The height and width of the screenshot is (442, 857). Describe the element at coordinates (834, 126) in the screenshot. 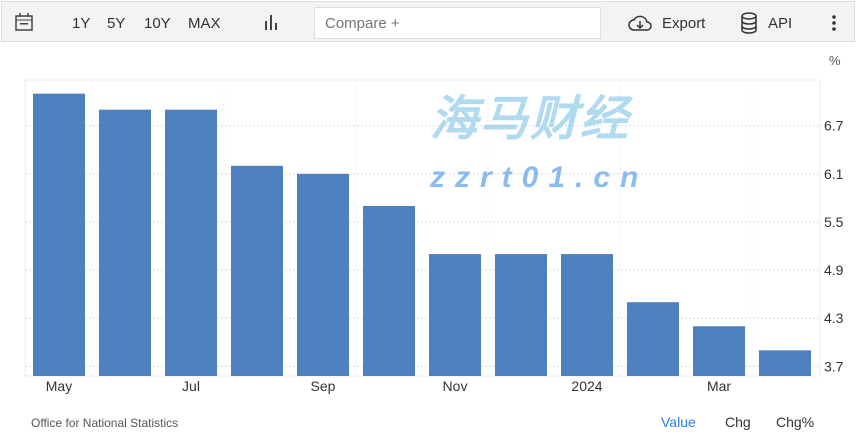

I see `y-tick-label: 6.7` at that location.